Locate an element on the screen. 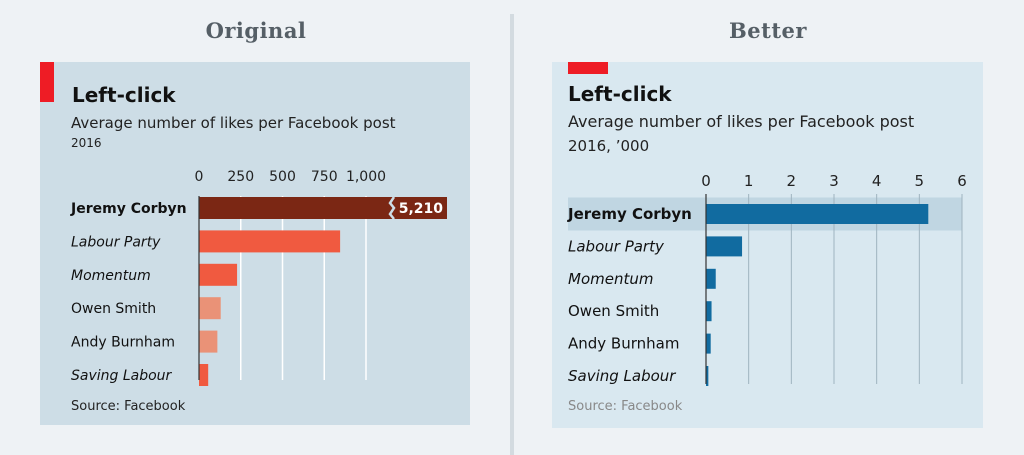  x-tick-label: 1 is located at coordinates (749, 181).